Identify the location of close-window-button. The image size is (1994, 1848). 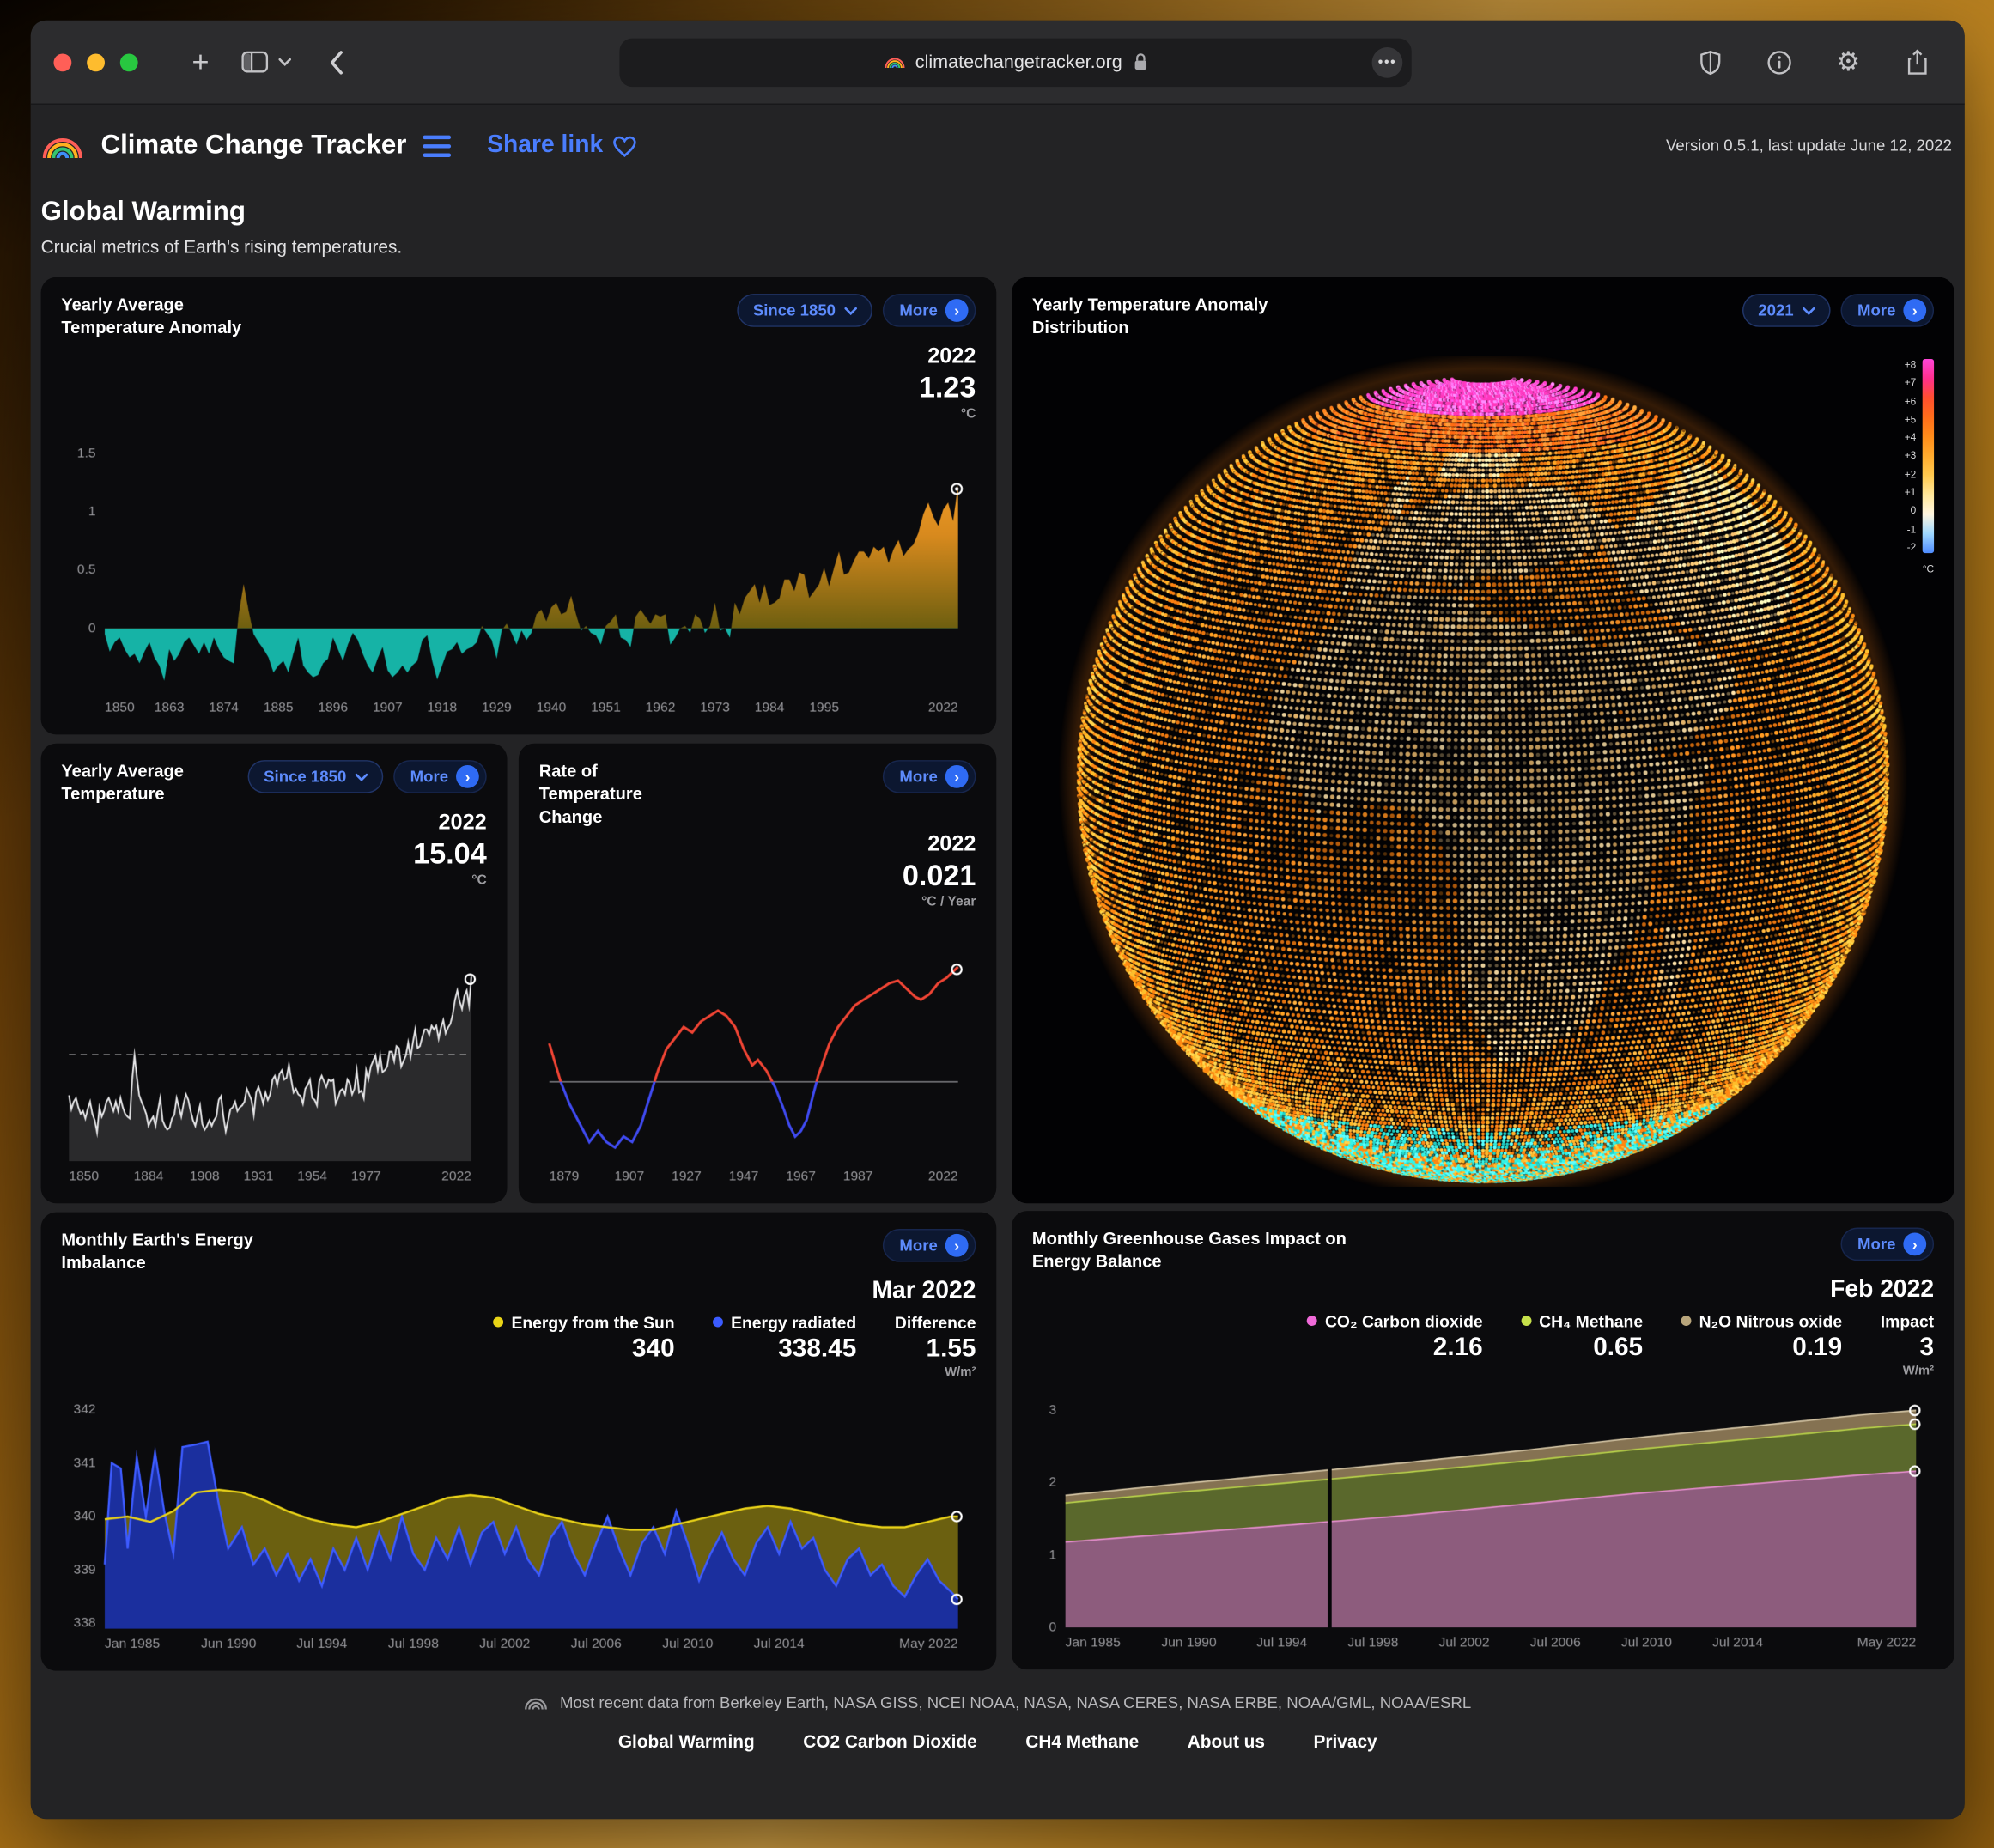
(62, 61).